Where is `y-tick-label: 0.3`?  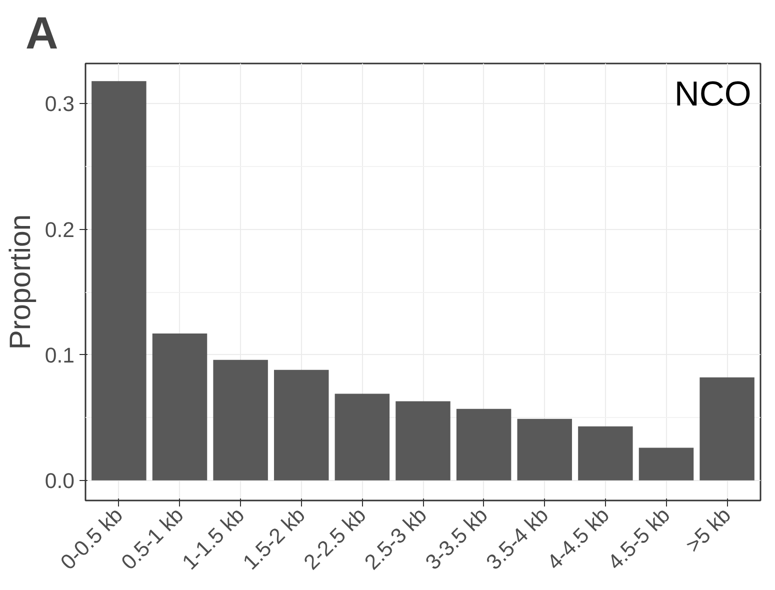 y-tick-label: 0.3 is located at coordinates (59, 104).